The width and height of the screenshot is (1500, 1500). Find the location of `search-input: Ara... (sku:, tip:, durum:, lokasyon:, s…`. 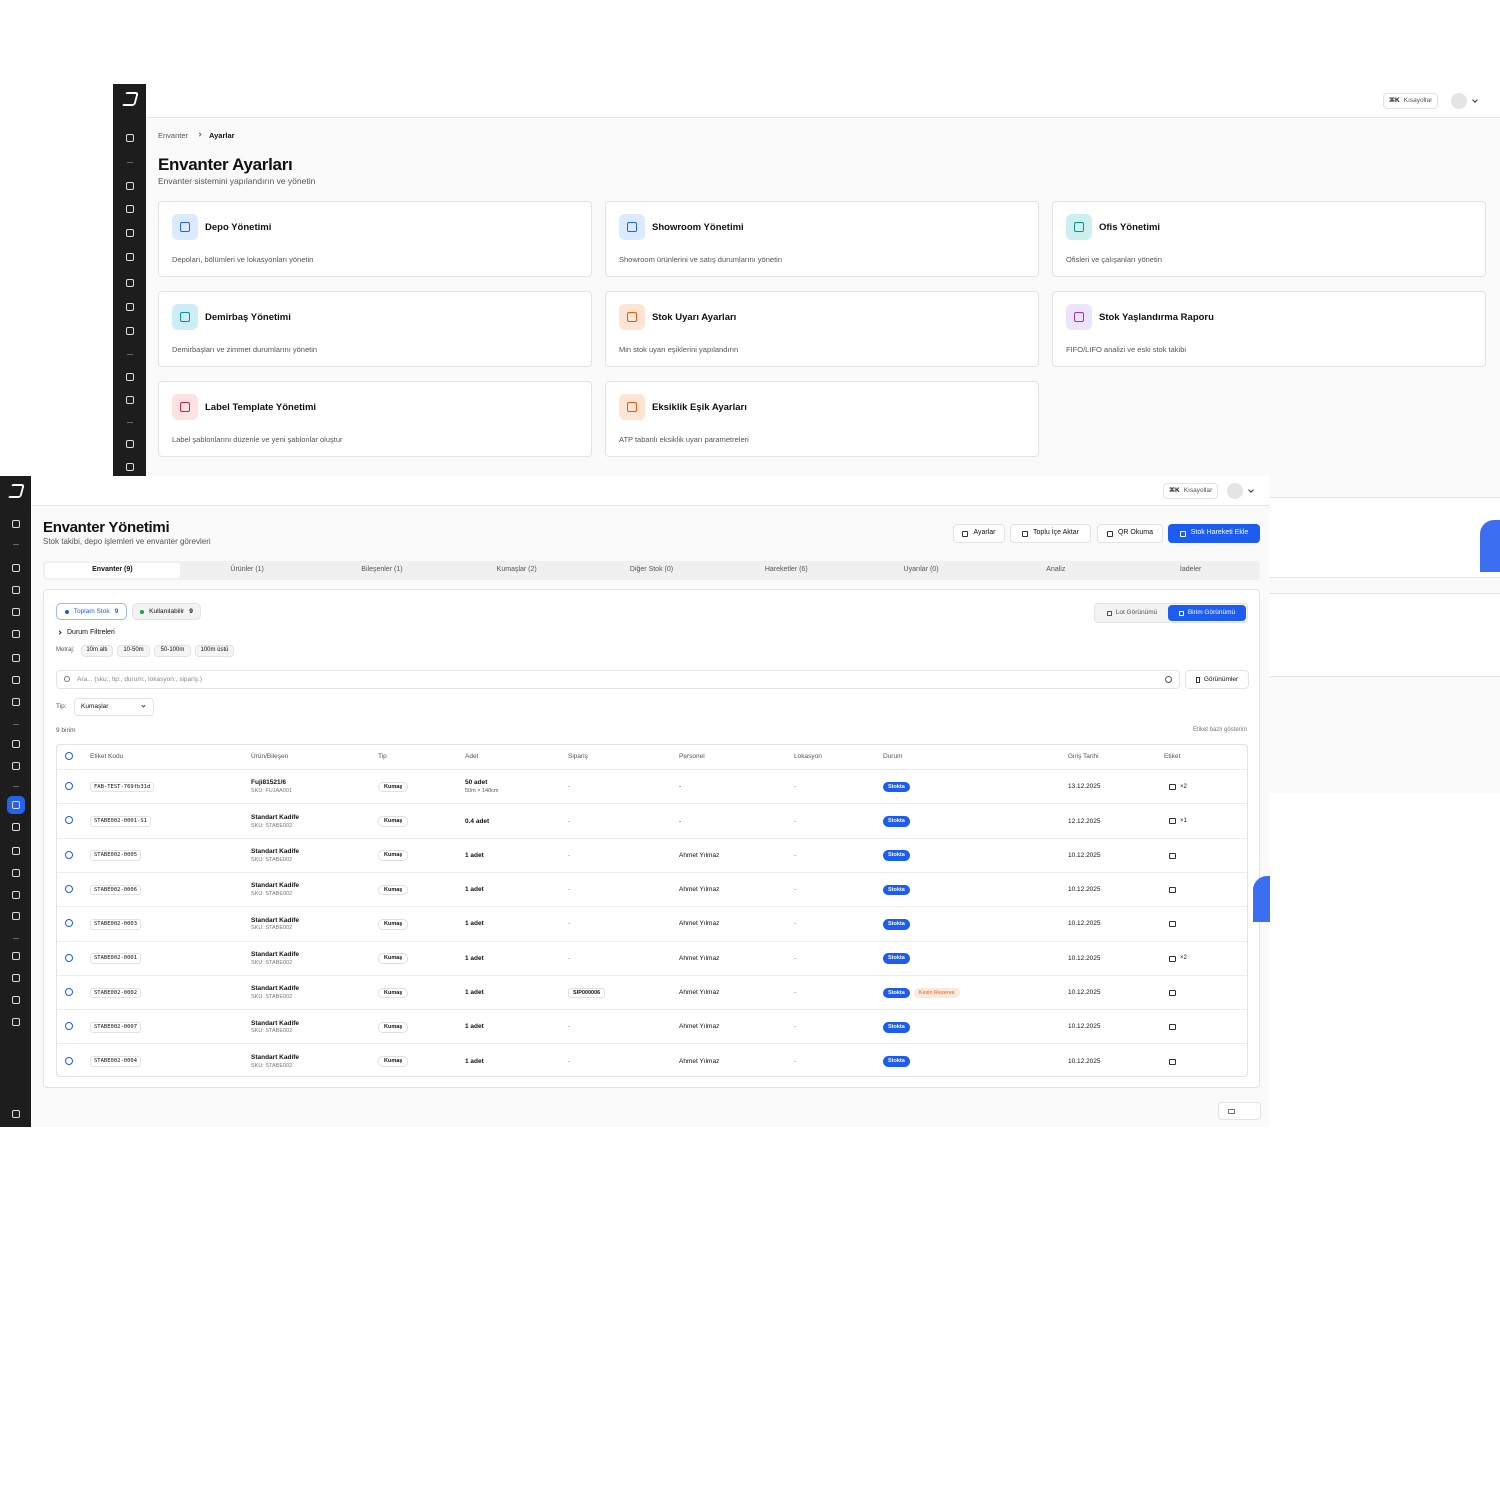

search-input: Ara... (sku:, tip:, durum:, lokasyon:, s… is located at coordinates (618, 679).